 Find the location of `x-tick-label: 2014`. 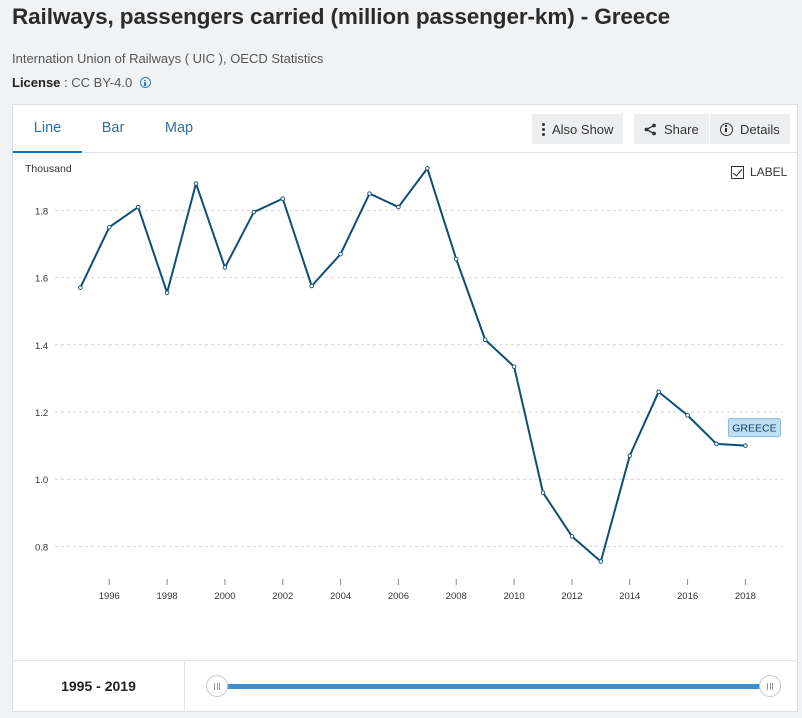

x-tick-label: 2014 is located at coordinates (629, 596).